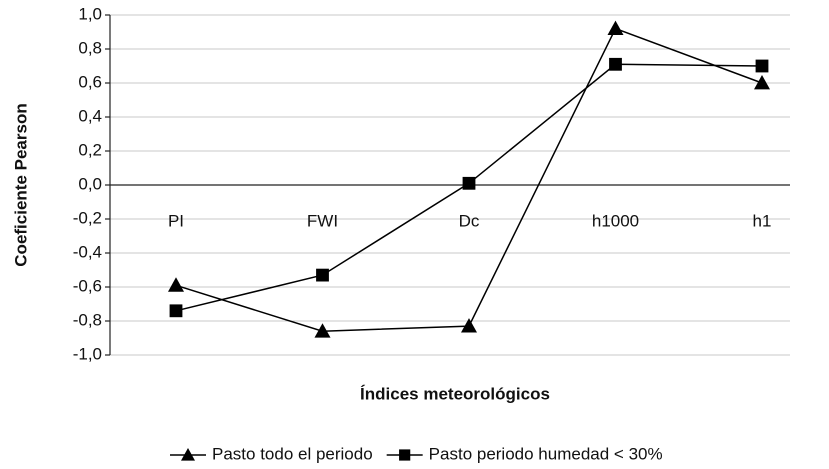  I want to click on y-tick-label: -0,8, so click(87, 319).